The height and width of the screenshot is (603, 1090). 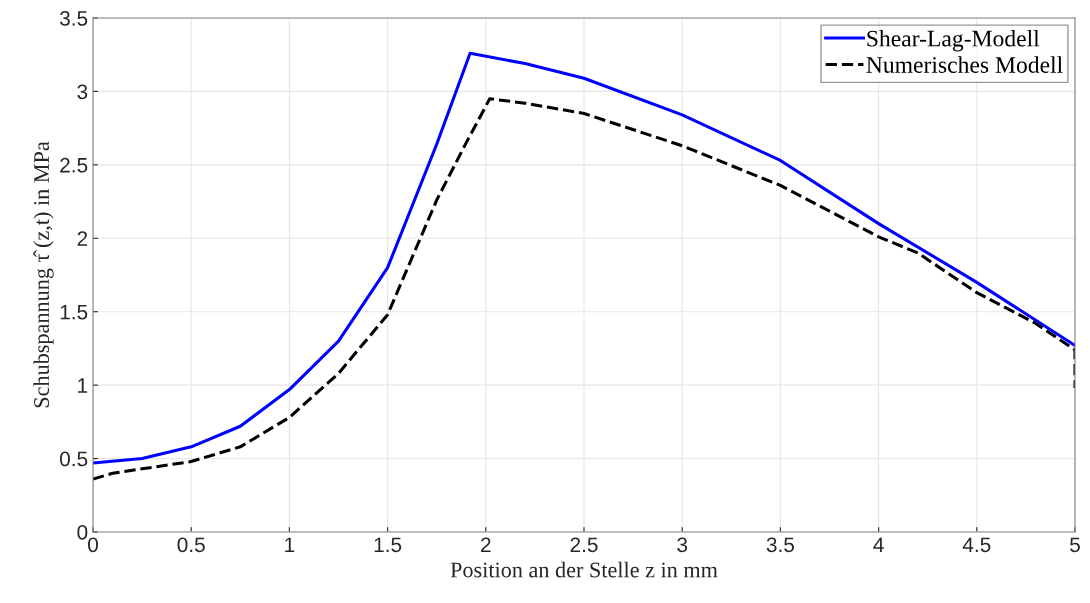 I want to click on x-tick-label: 3, so click(x=682, y=545).